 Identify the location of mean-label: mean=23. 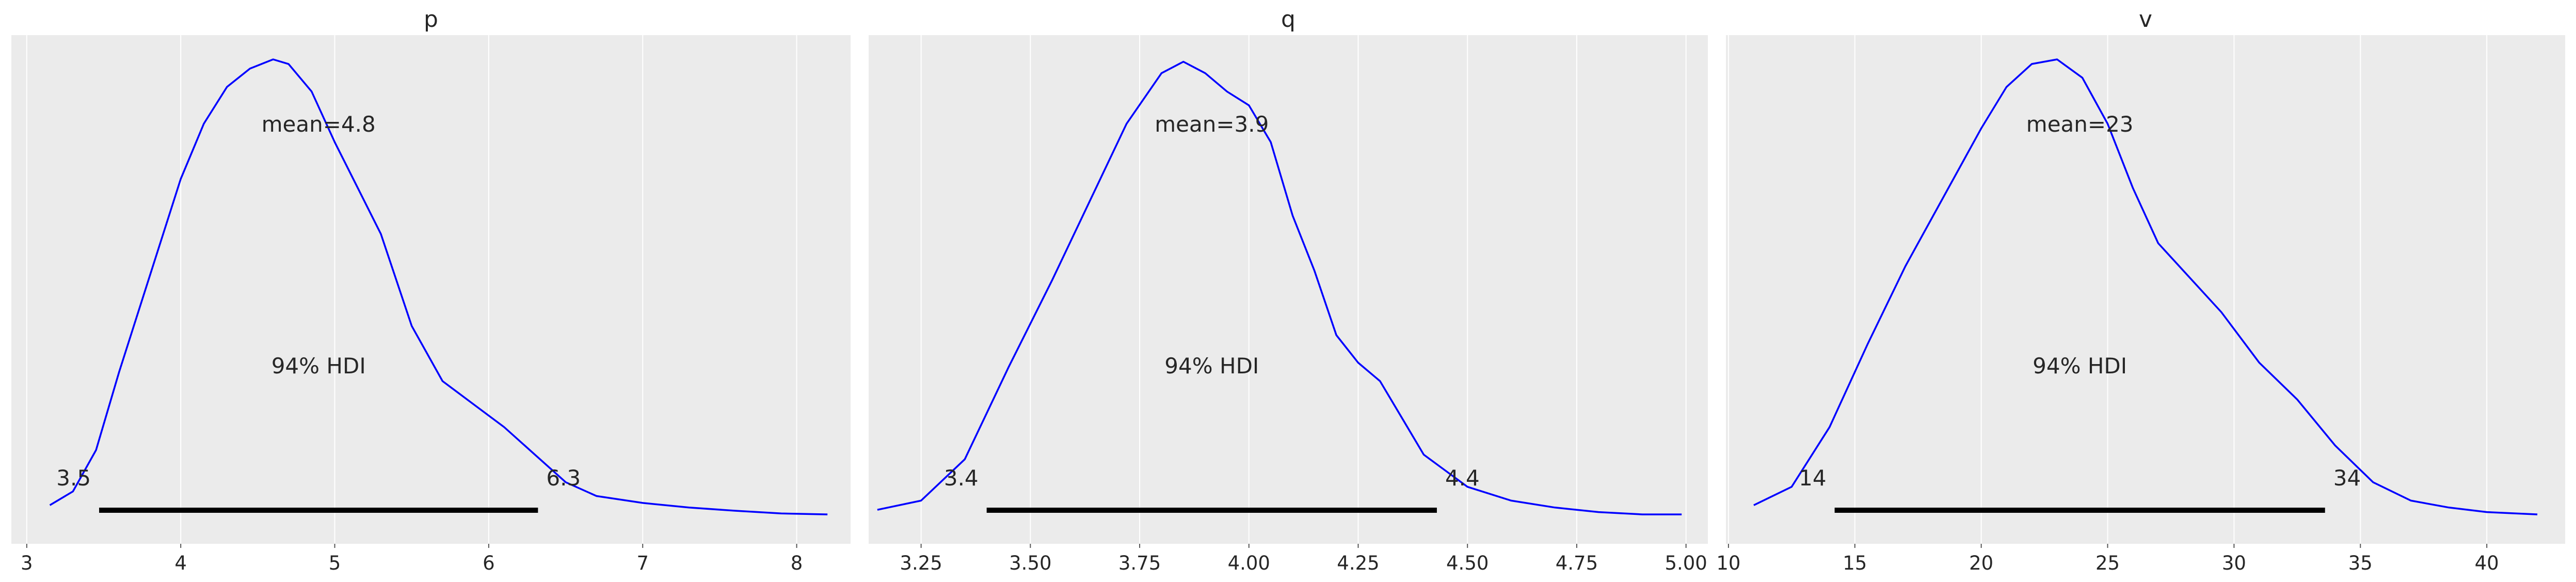
(2080, 124).